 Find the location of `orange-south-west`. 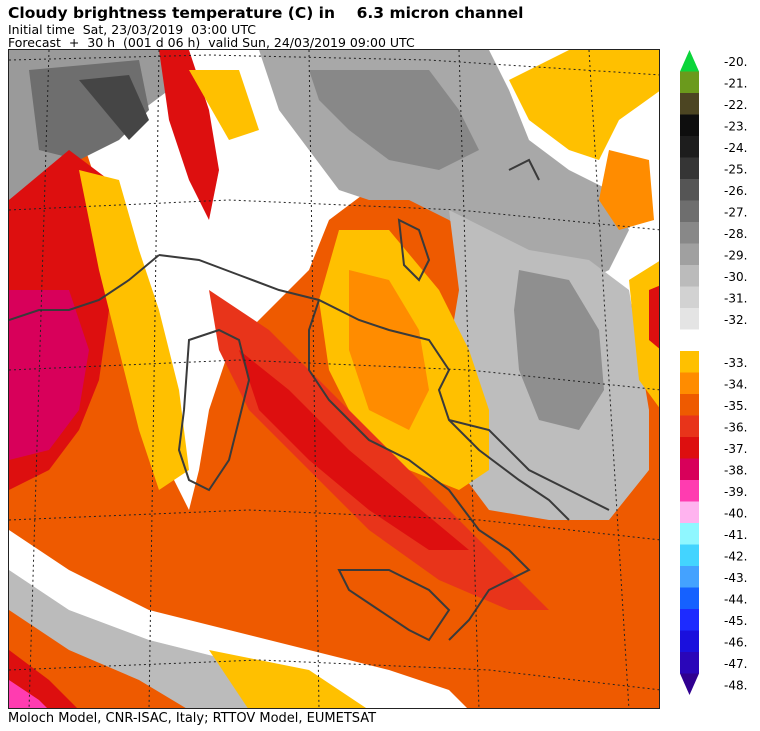

orange-south-west is located at coordinates (97, 659).